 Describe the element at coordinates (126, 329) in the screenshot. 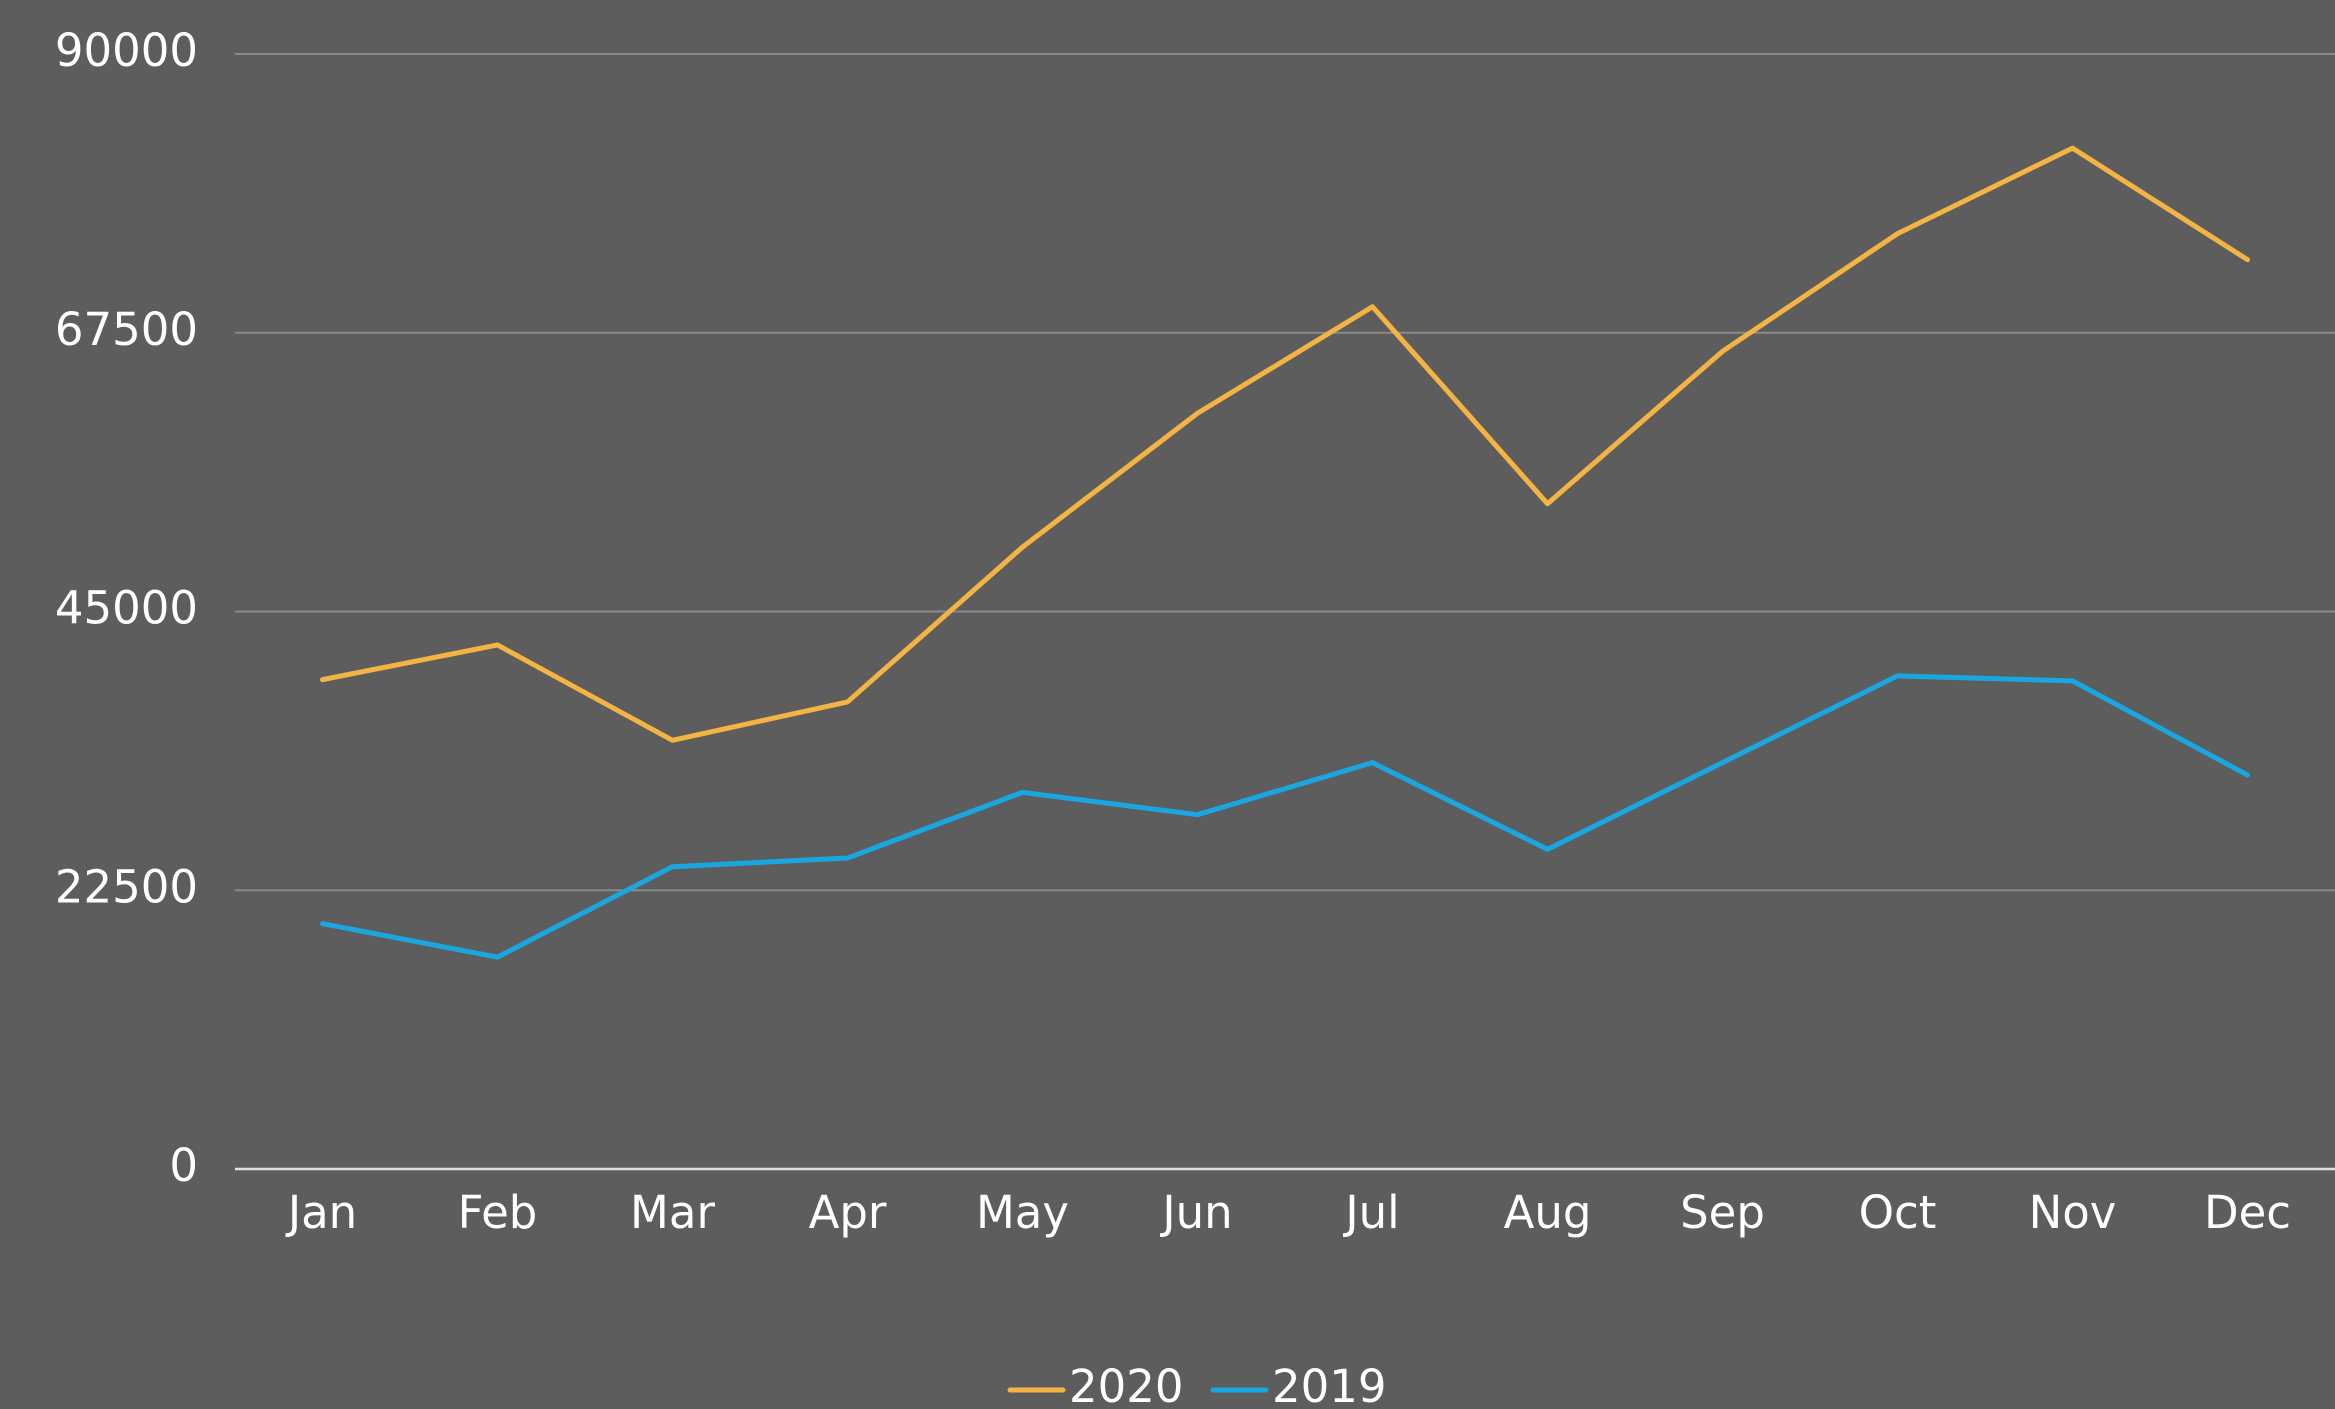

I see `y-tick-label: 67500` at that location.